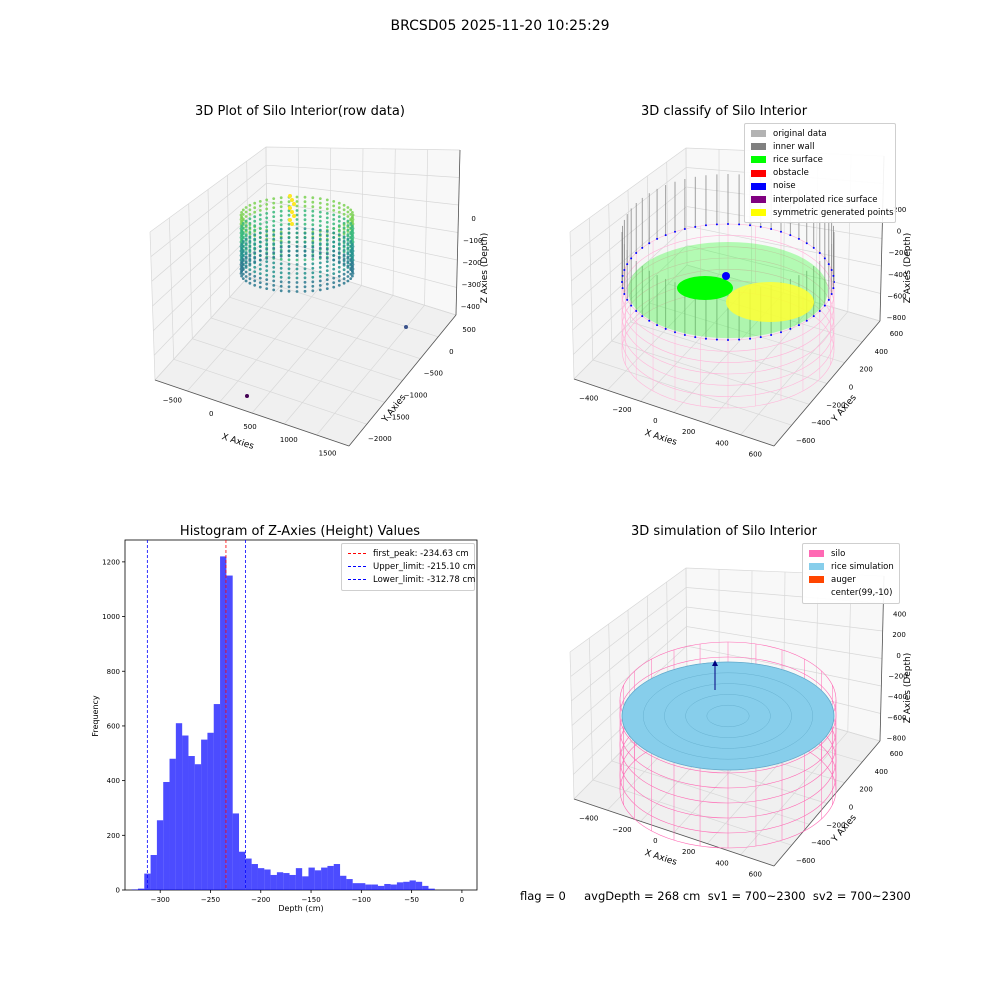 The image size is (1000, 1000). Describe the element at coordinates (705, 288) in the screenshot. I see `rice-surface-core` at that location.